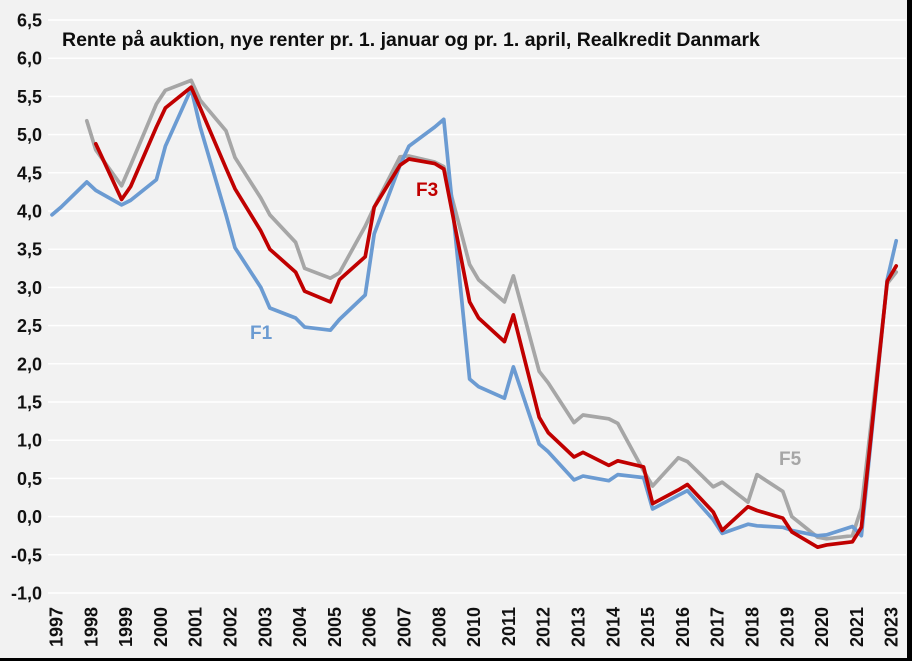 The width and height of the screenshot is (912, 661). What do you see at coordinates (370, 627) in the screenshot?
I see `x-axis-tick-label: 2006` at bounding box center [370, 627].